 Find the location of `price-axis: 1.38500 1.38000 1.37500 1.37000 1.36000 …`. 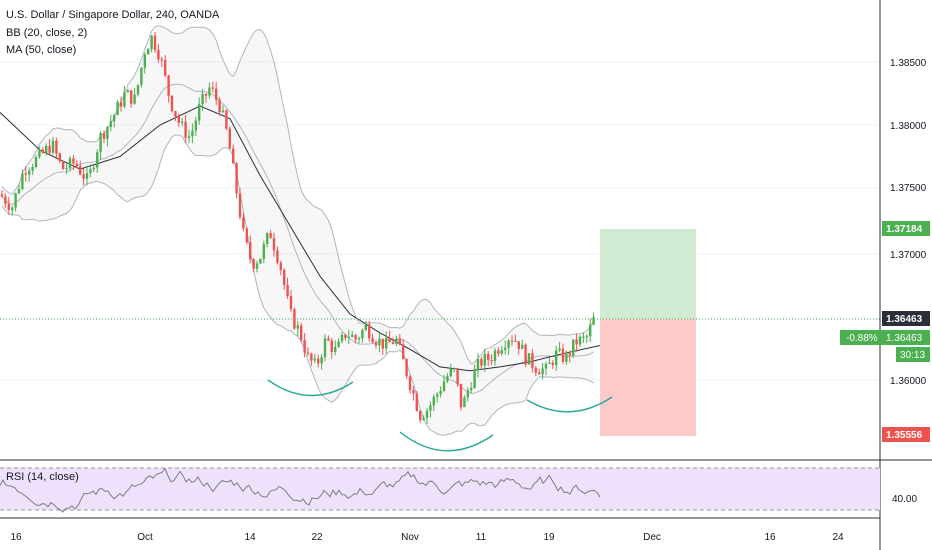

price-axis: 1.38500 1.38000 1.37500 1.37000 1.36000 … is located at coordinates (908, 281).